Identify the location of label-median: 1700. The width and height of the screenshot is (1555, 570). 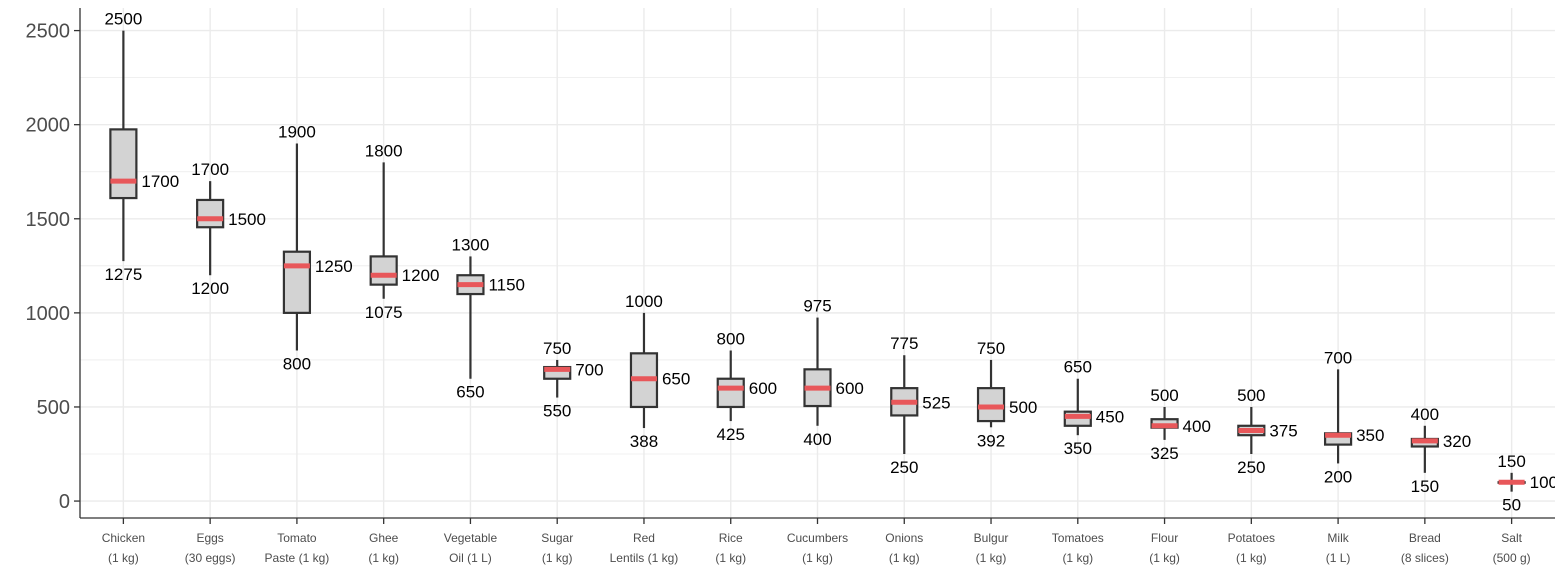
(160, 181).